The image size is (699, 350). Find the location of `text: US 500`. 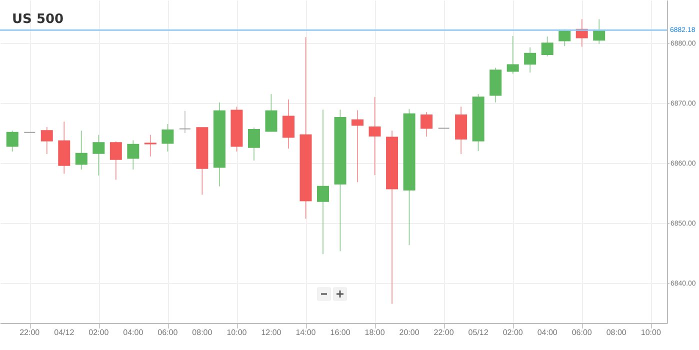

text: US 500 is located at coordinates (38, 19).